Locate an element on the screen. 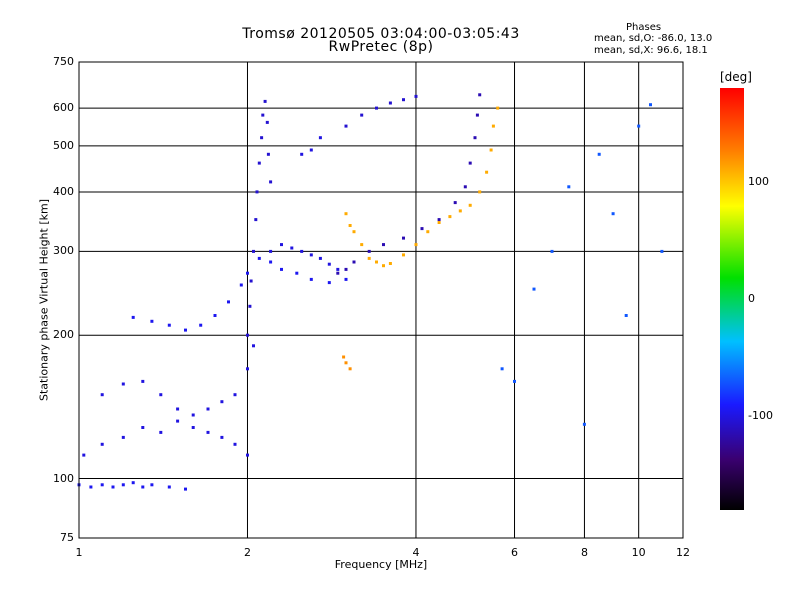  x-tick-label: 4 is located at coordinates (416, 552).